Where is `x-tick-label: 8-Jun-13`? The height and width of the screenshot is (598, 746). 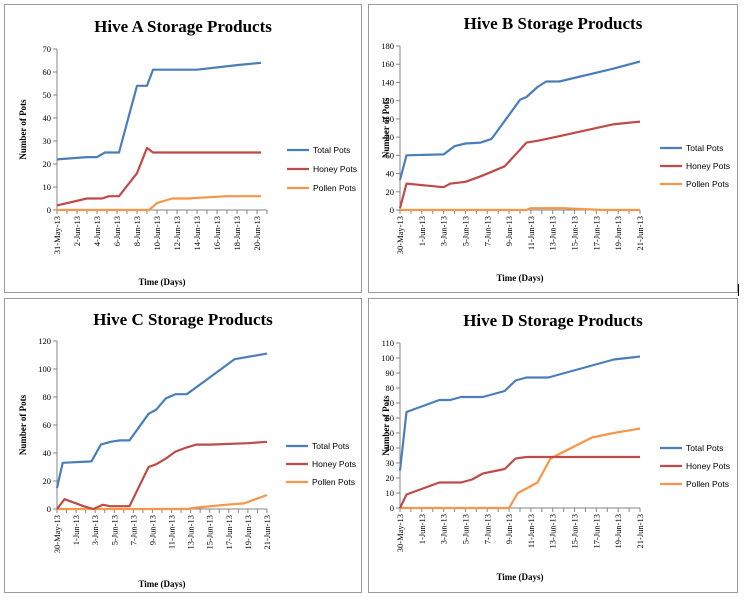 x-tick-label: 8-Jun-13 is located at coordinates (137, 231).